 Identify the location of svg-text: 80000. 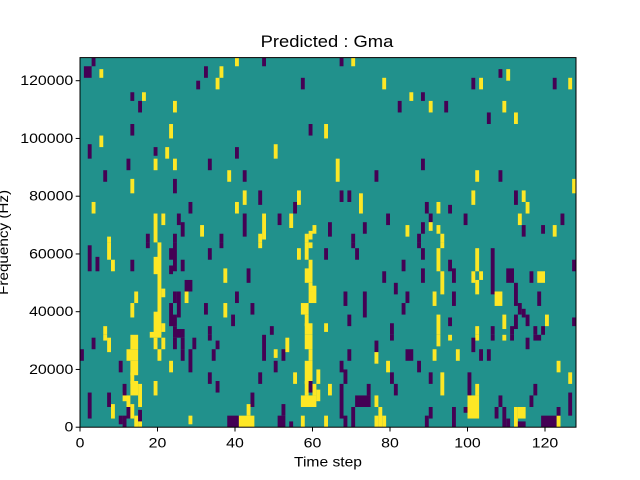
(51, 196).